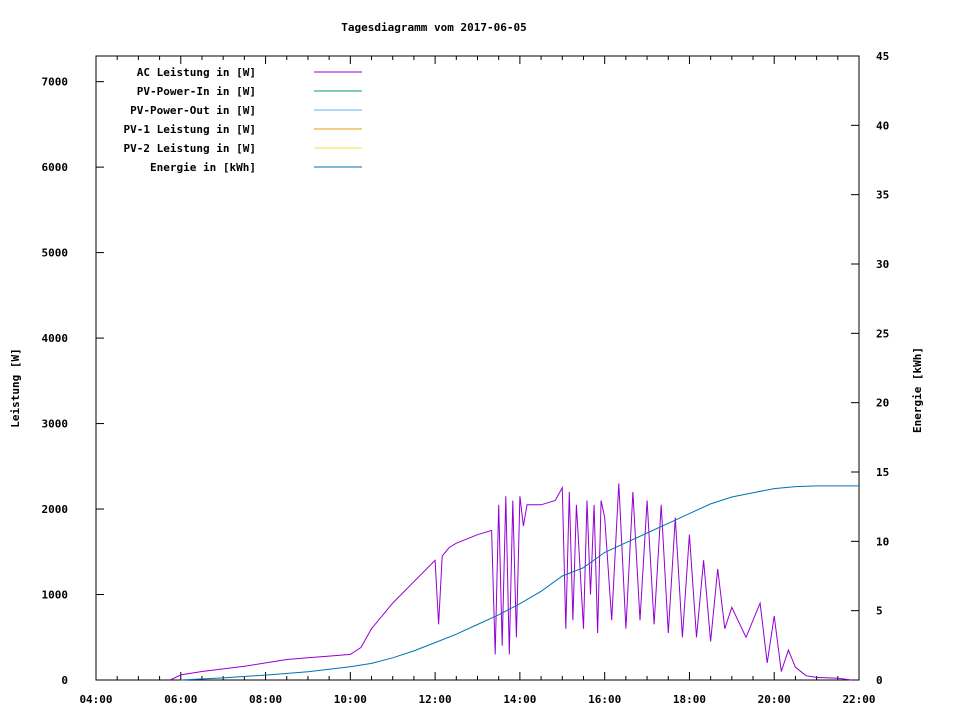 The image size is (960, 720). What do you see at coordinates (879, 611) in the screenshot?
I see `y2-tick-label: 5` at bounding box center [879, 611].